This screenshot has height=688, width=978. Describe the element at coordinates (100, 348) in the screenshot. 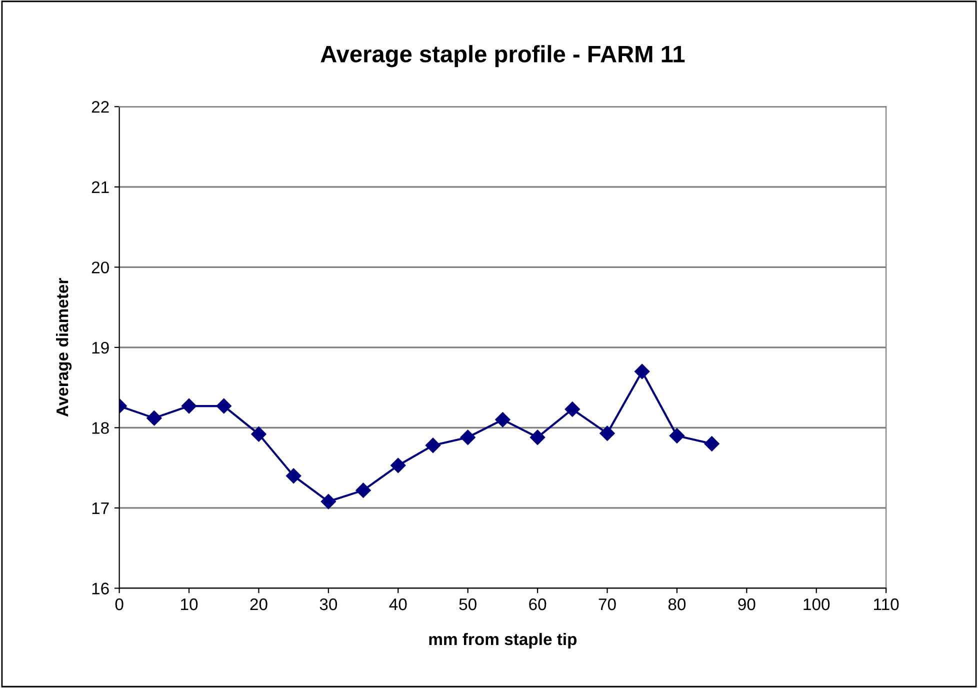

I see `y-tick-label: 19` at that location.